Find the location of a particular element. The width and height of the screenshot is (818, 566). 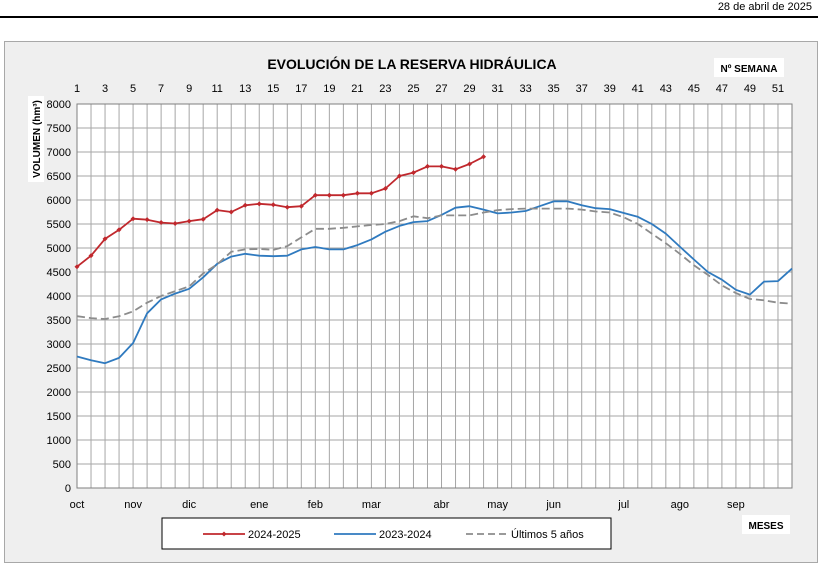

legend-label-2024-2025: 2024-2025 is located at coordinates (274, 535).